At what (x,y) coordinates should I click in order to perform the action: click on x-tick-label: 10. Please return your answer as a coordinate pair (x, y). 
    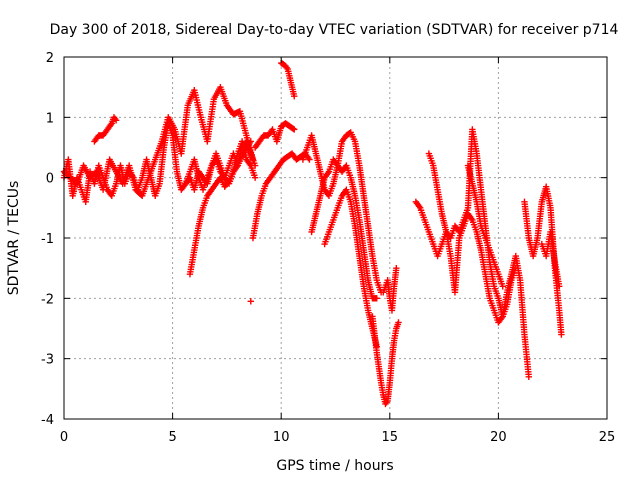
    Looking at the image, I should click on (281, 437).